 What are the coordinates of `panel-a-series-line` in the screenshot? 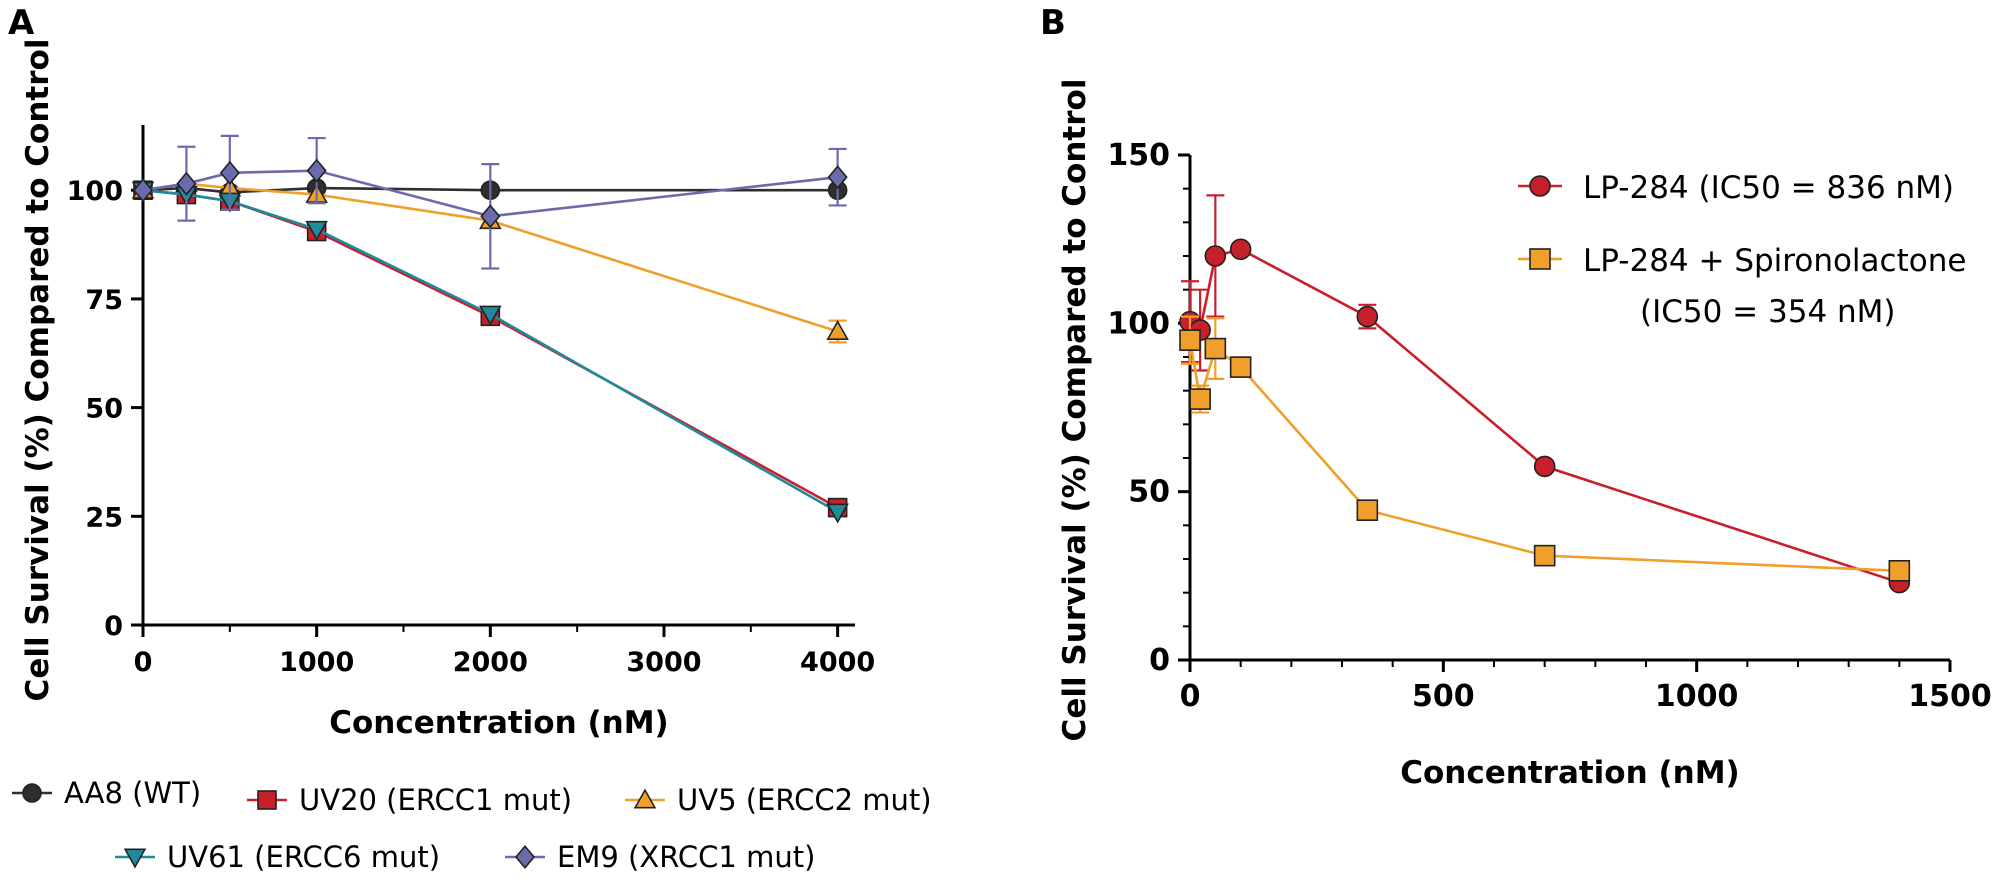 It's located at (490, 351).